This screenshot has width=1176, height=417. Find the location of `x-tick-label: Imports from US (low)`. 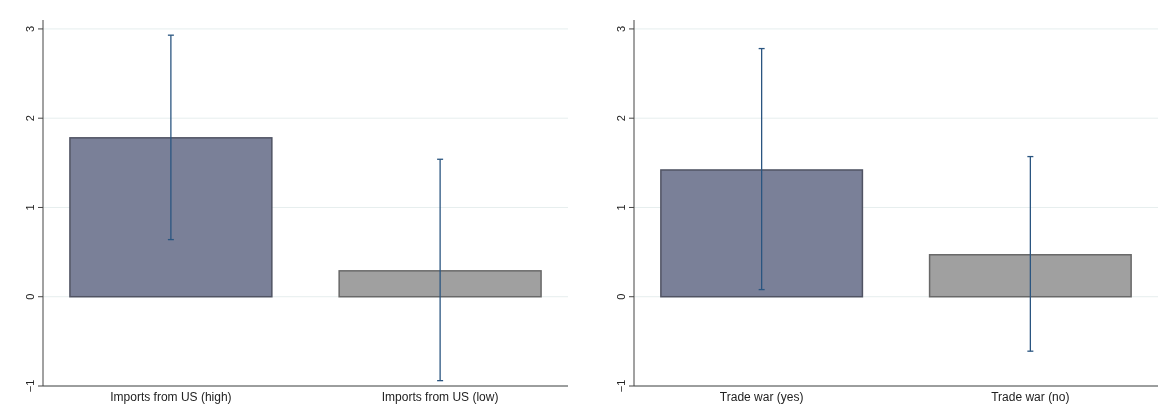

x-tick-label: Imports from US (low) is located at coordinates (440, 397).